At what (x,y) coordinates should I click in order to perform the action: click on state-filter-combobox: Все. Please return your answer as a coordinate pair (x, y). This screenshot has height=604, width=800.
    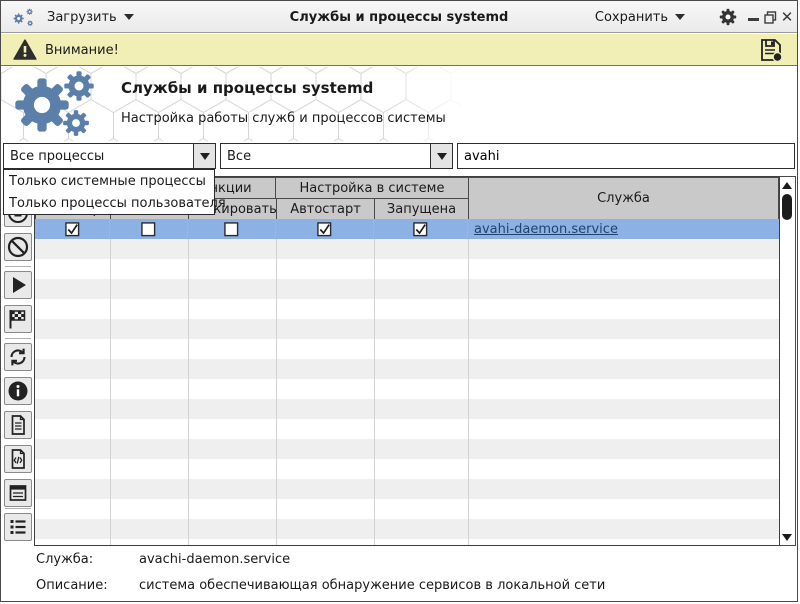
    Looking at the image, I should click on (336, 156).